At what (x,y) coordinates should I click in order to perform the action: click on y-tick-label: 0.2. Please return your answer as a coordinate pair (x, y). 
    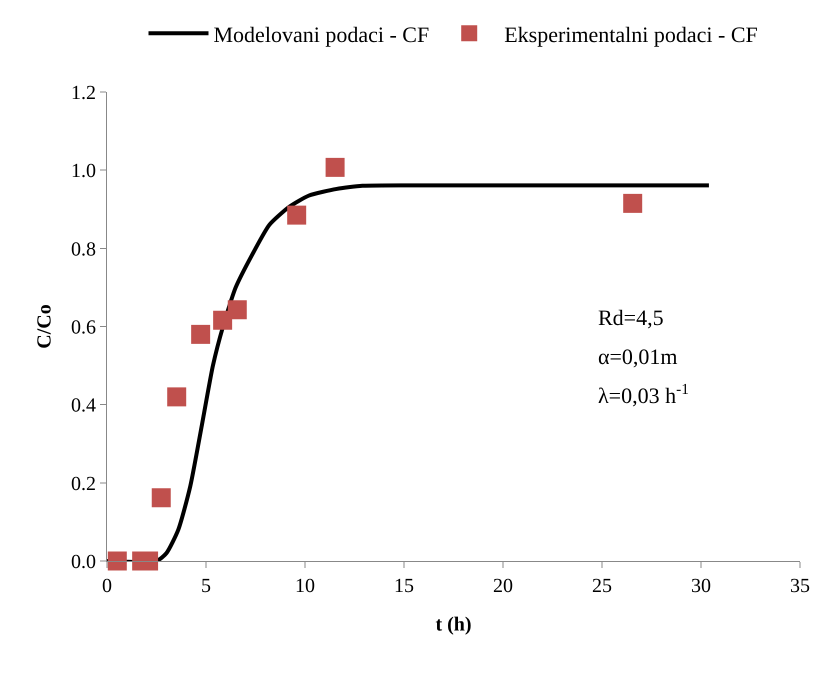
    Looking at the image, I should click on (83, 483).